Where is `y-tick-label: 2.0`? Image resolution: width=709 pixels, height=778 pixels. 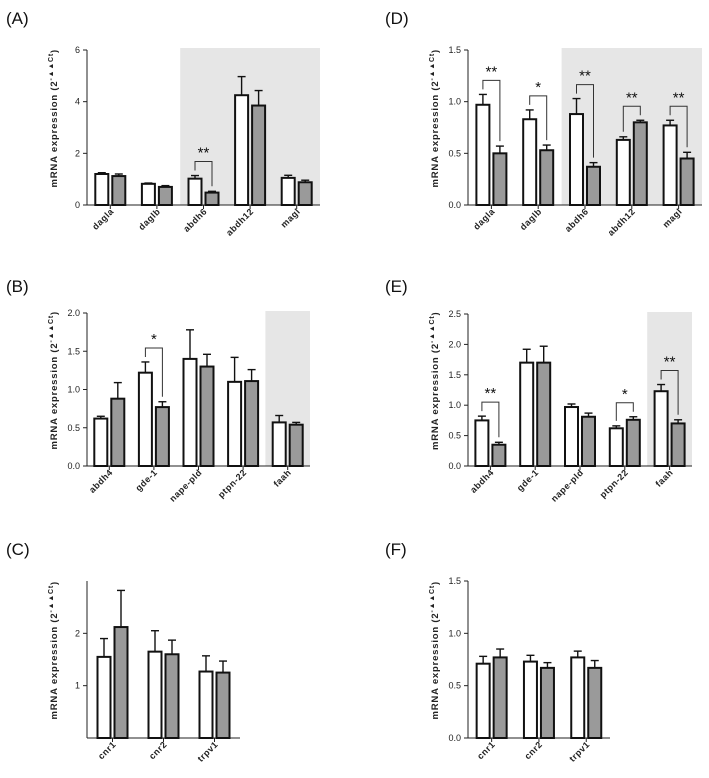
y-tick-label: 2.0 is located at coordinates (73, 313).